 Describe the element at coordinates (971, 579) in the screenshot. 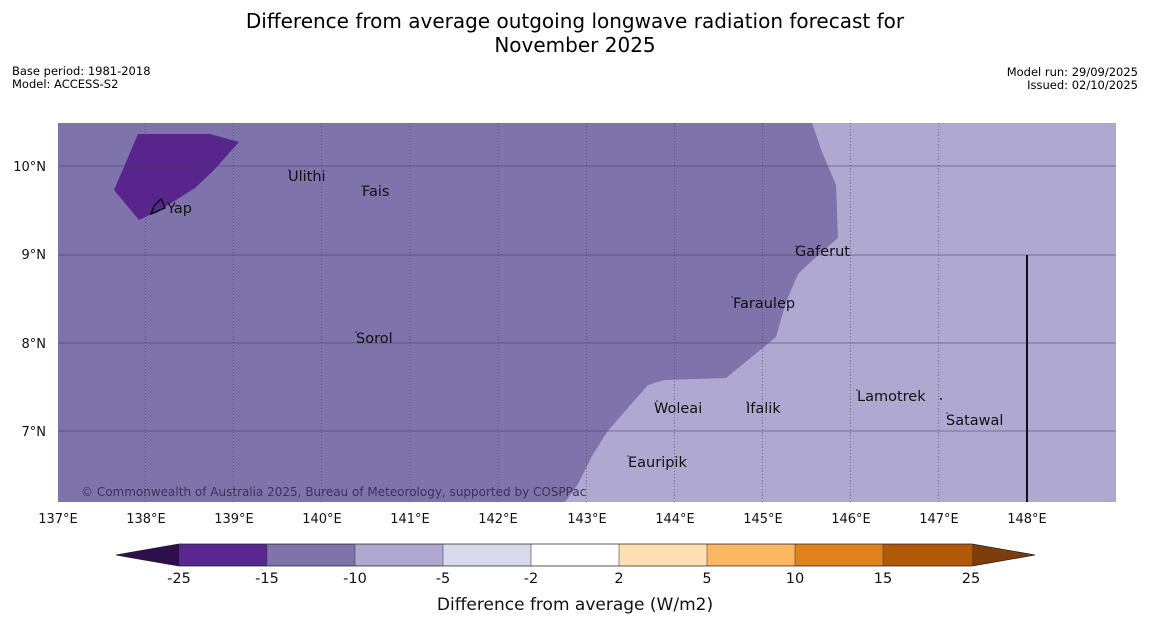

I see `colorbar-tick-label: 25` at that location.